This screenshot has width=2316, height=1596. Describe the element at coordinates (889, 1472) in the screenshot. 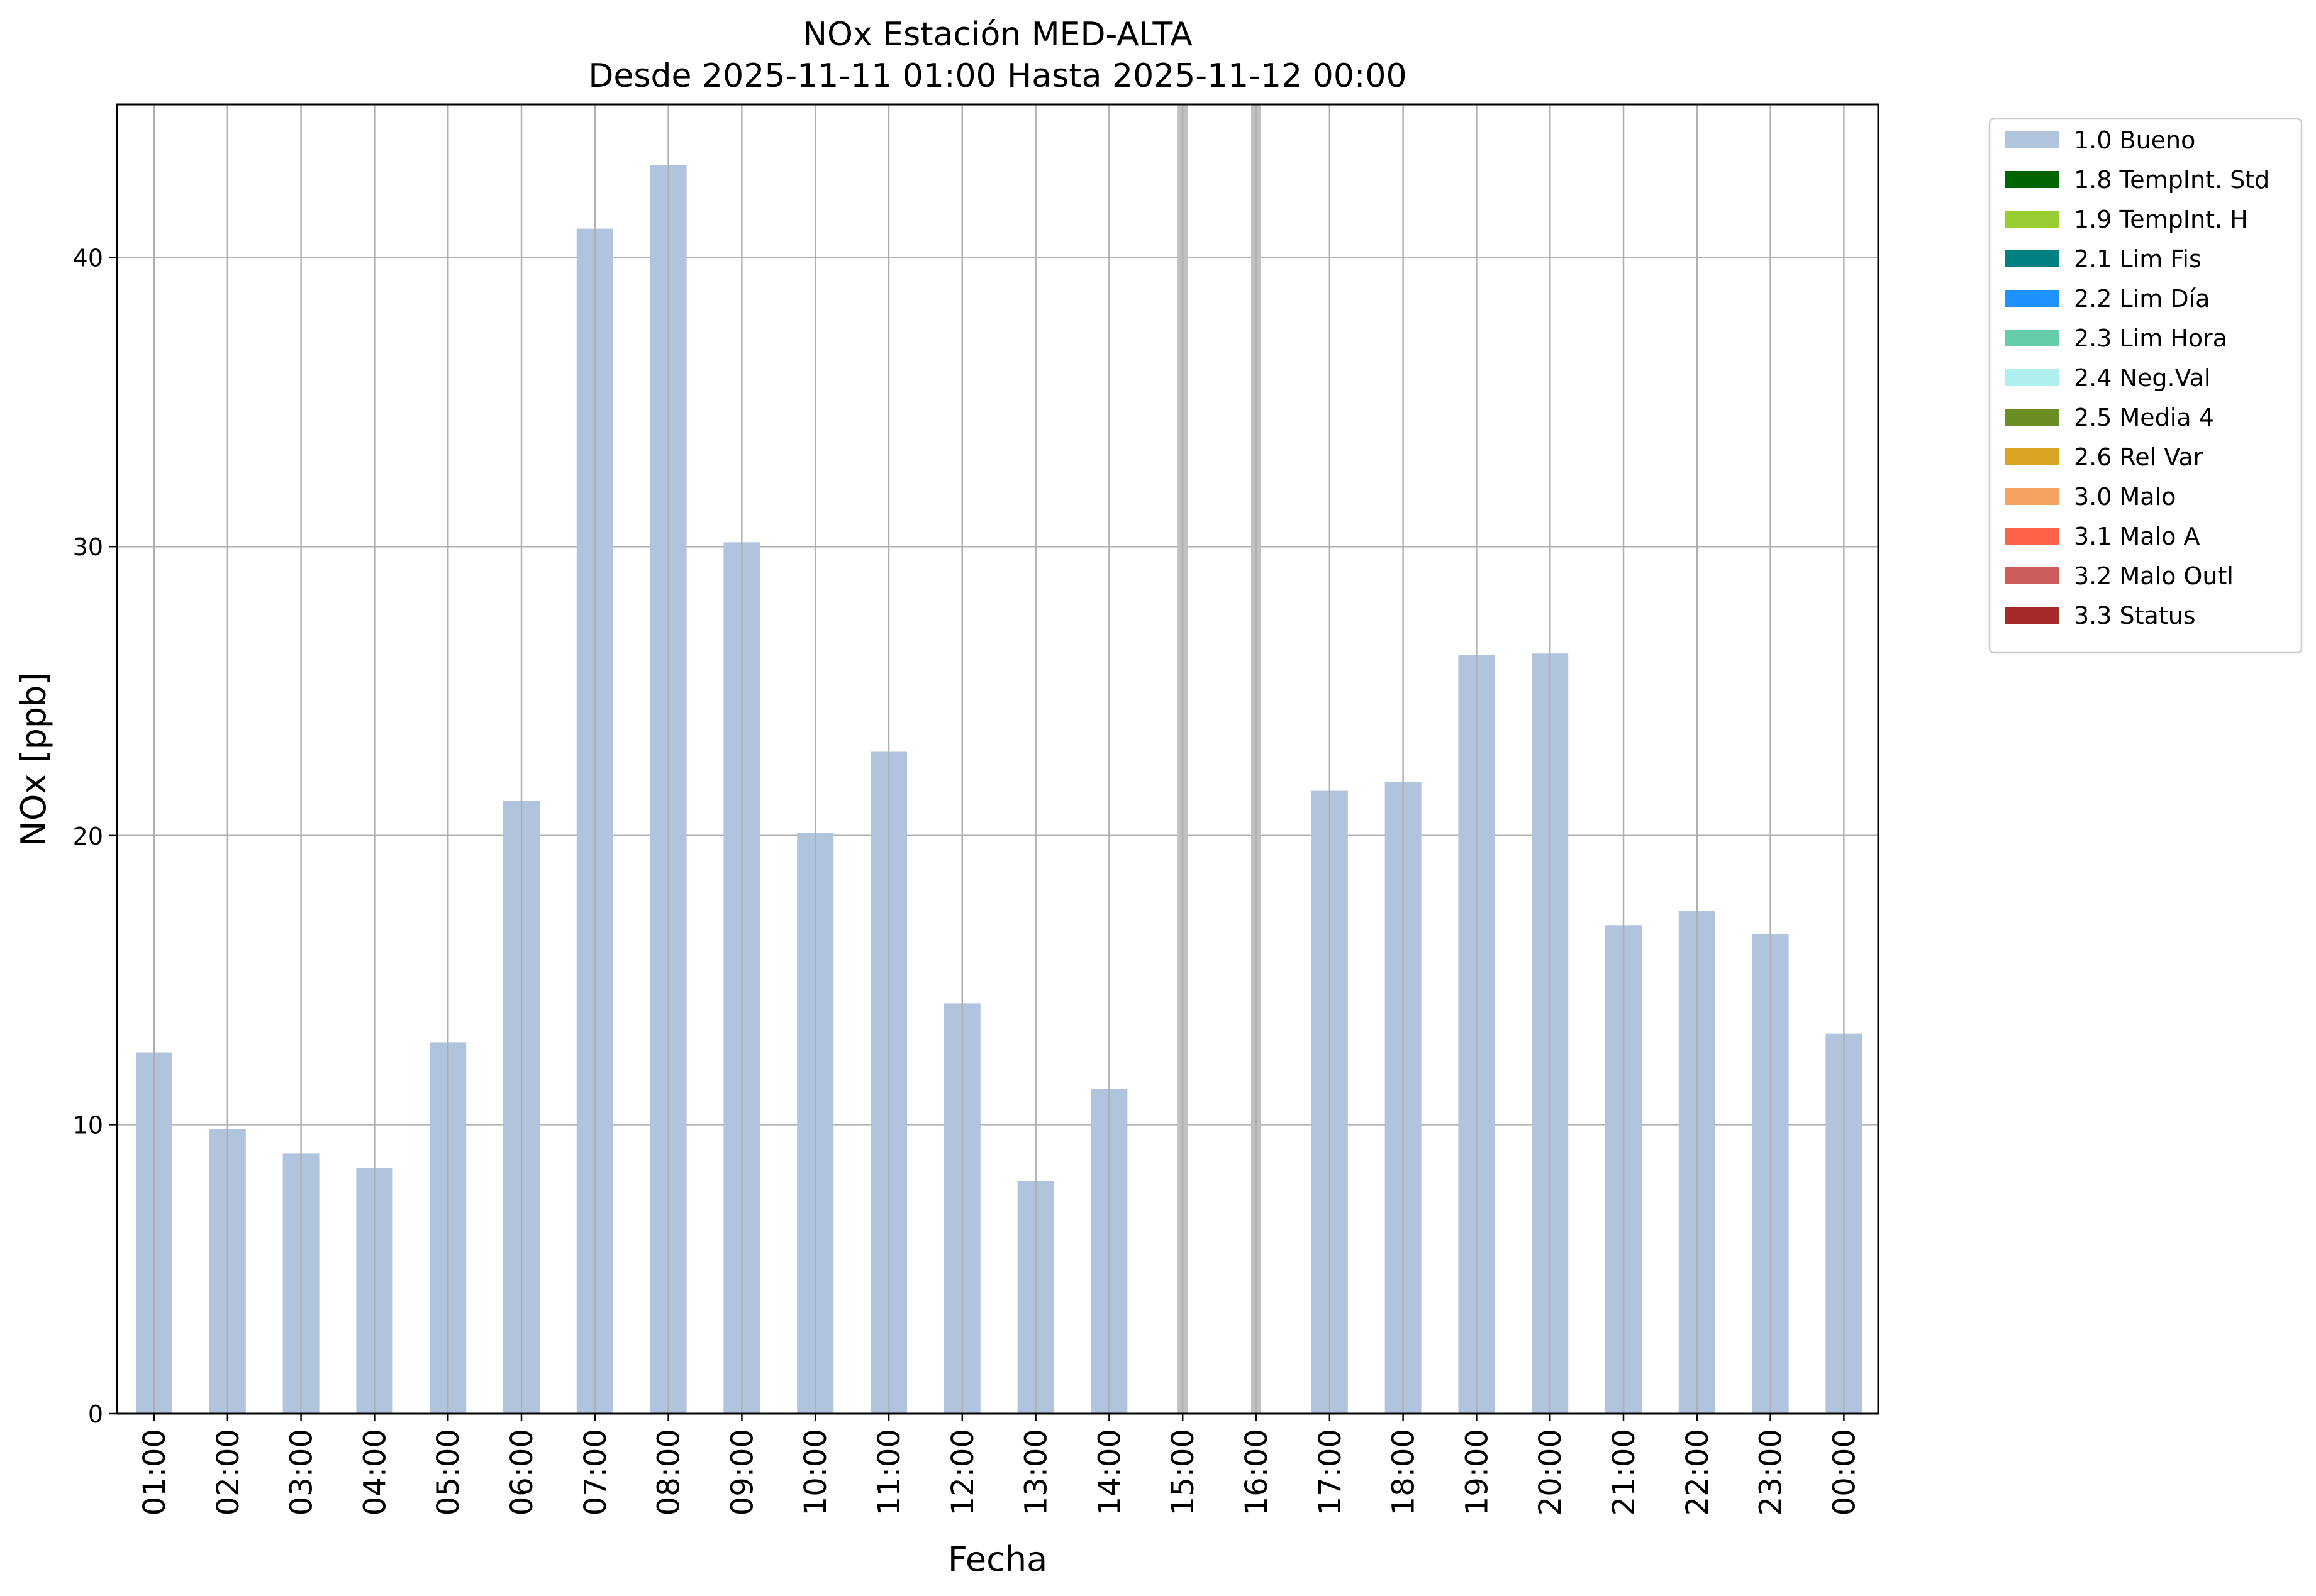

I see `x-tick-label: 11:00` at that location.